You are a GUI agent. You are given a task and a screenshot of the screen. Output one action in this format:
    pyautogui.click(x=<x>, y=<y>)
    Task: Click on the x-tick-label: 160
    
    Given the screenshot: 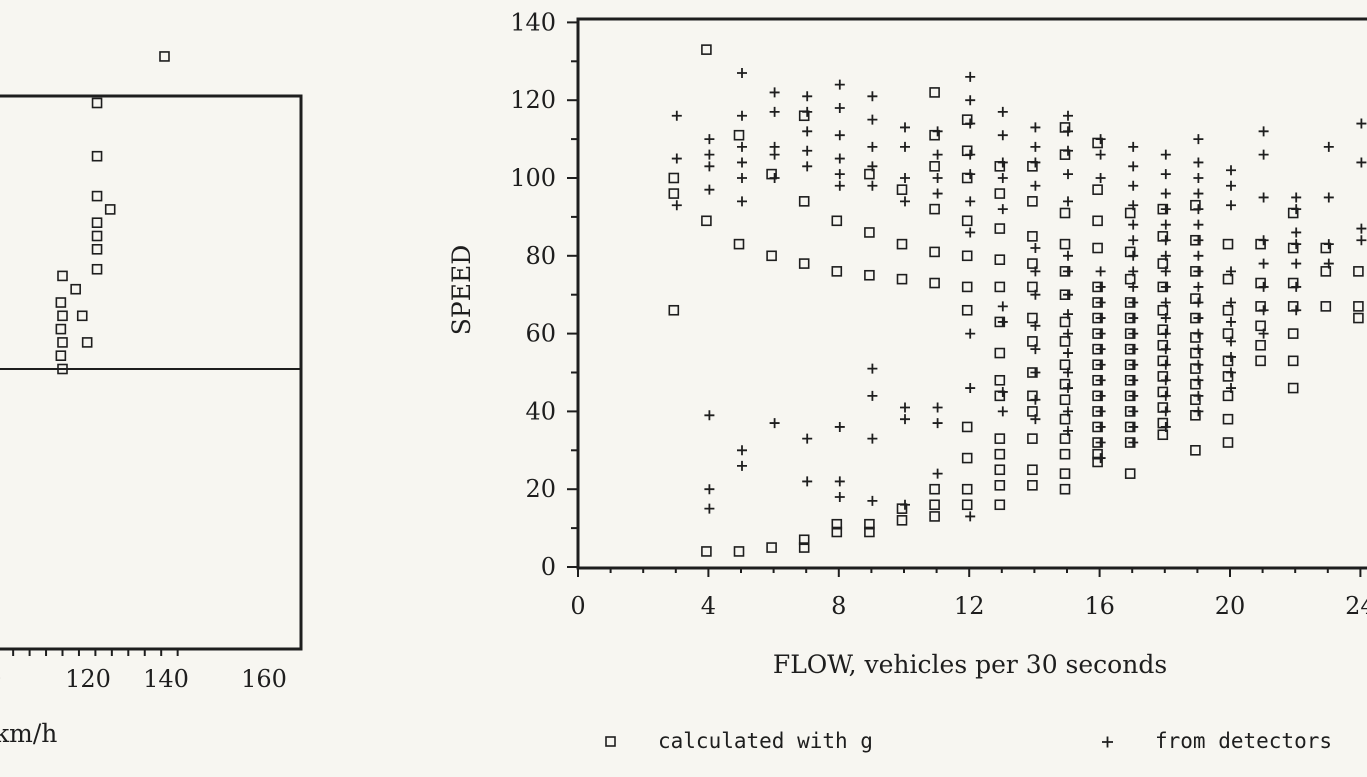 What is the action you would take?
    pyautogui.click(x=264, y=679)
    